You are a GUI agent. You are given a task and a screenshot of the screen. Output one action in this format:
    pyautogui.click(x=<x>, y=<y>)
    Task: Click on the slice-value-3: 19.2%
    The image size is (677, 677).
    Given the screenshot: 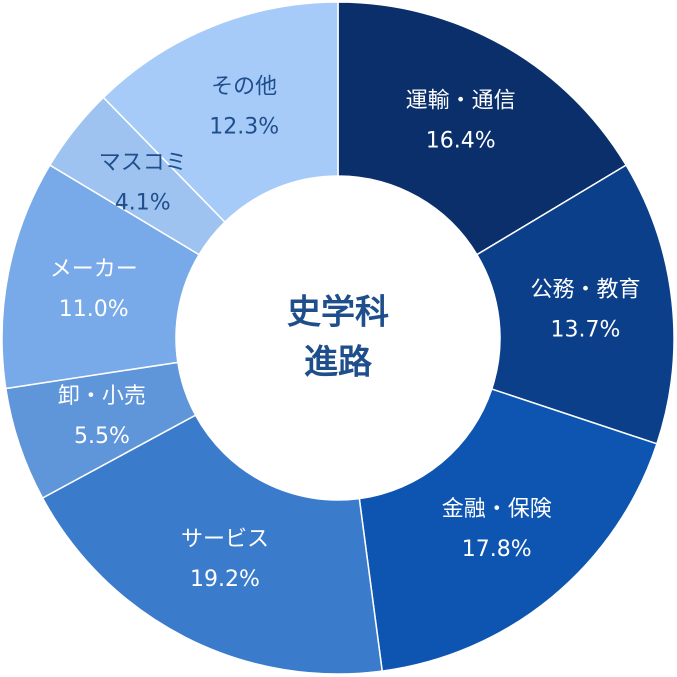 What is the action you would take?
    pyautogui.click(x=225, y=579)
    